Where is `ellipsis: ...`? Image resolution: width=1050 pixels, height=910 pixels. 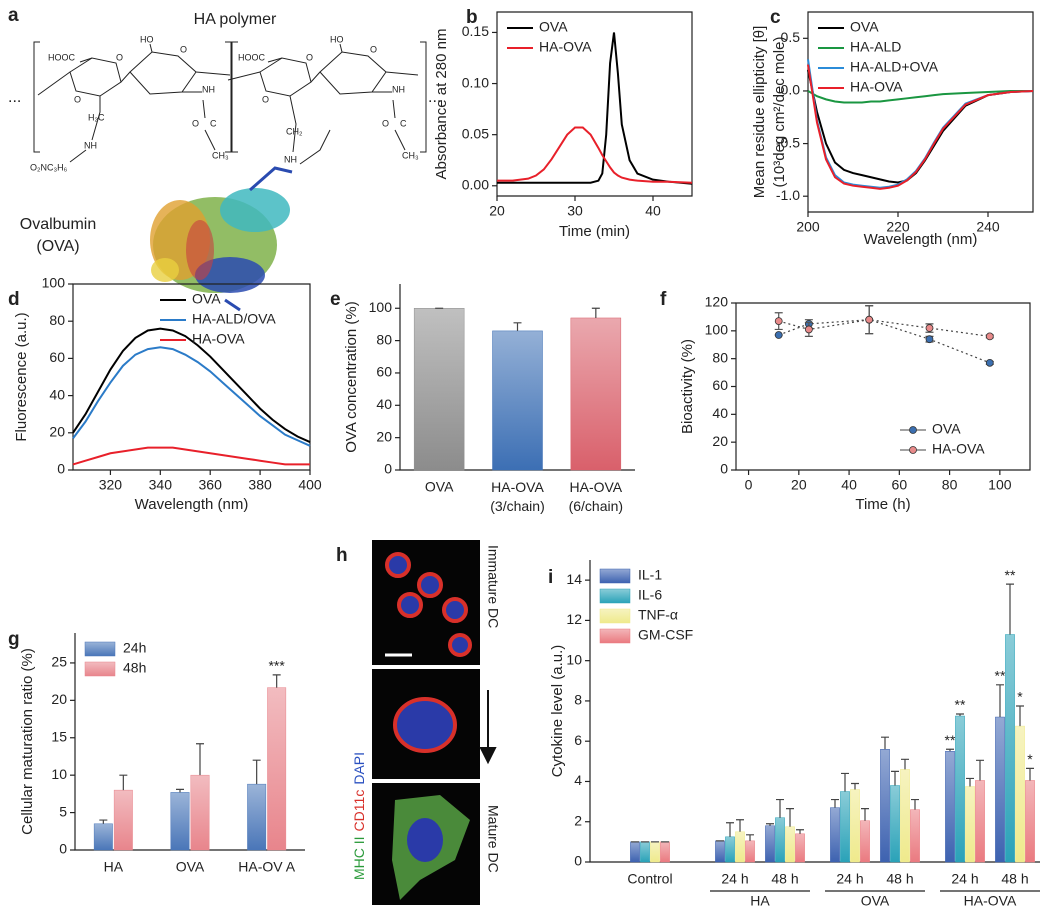
ellipsis: ... is located at coordinates (434, 97).